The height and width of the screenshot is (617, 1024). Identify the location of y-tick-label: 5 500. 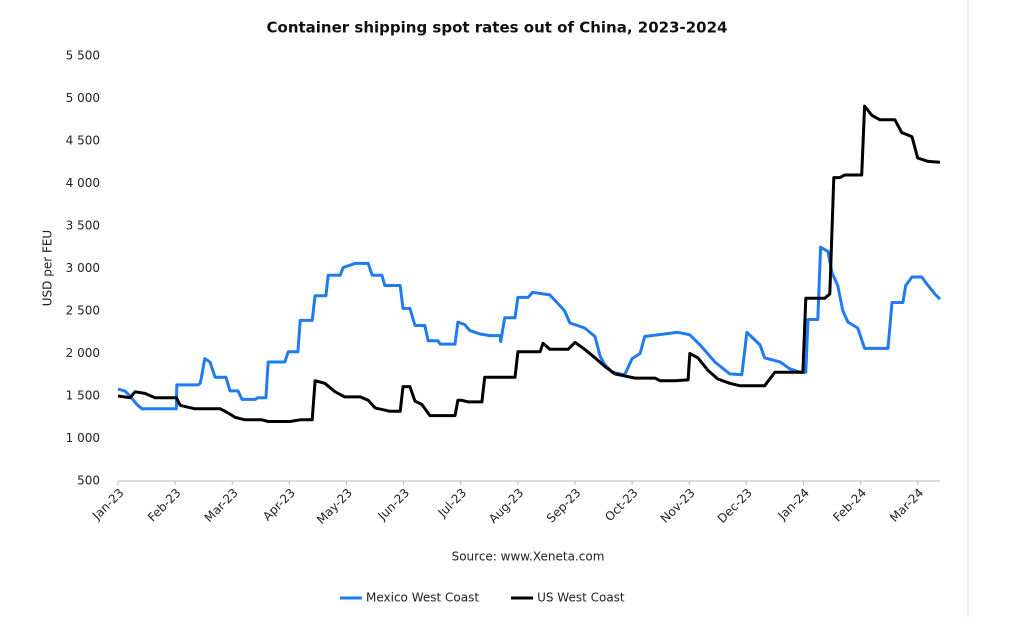
(83, 56).